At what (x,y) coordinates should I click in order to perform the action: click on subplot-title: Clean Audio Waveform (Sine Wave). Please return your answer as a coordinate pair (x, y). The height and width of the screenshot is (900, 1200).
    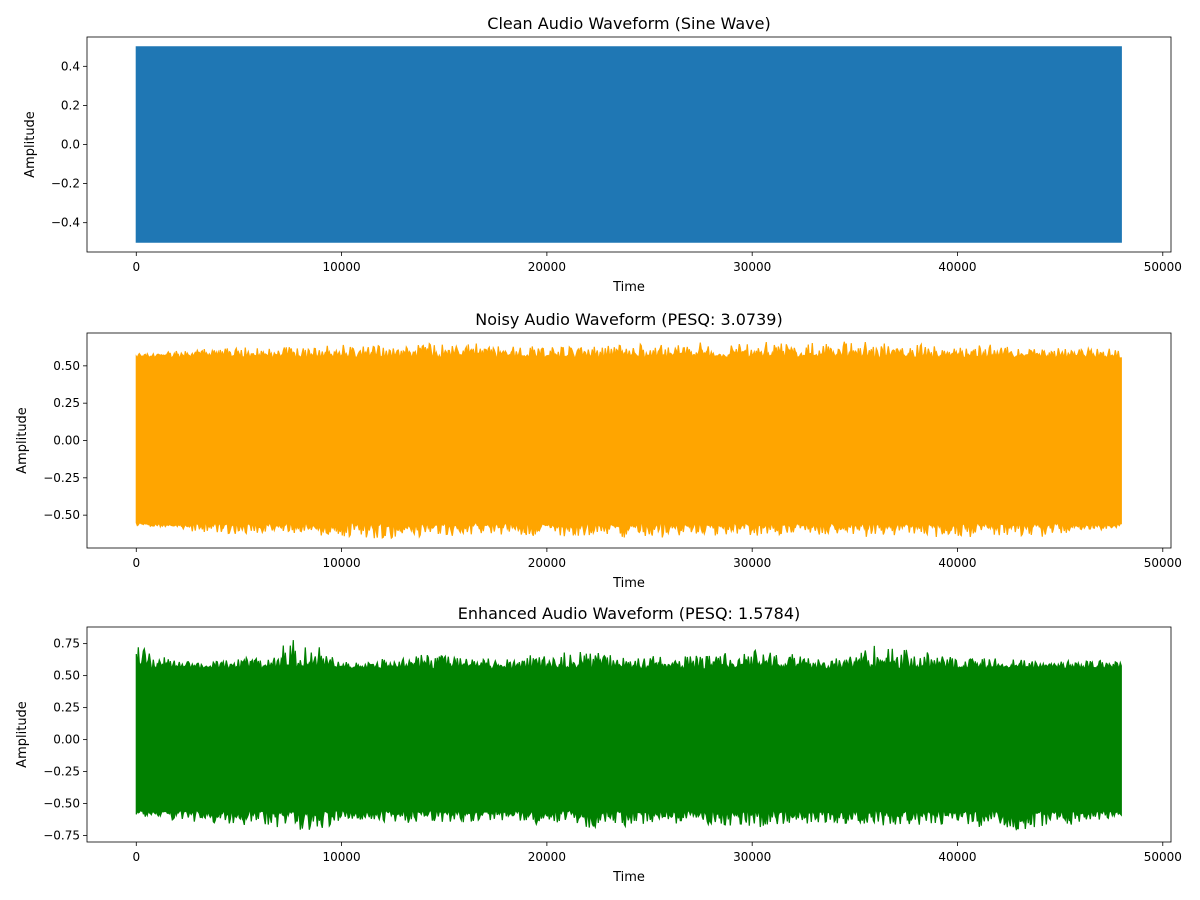
    Looking at the image, I should click on (628, 23).